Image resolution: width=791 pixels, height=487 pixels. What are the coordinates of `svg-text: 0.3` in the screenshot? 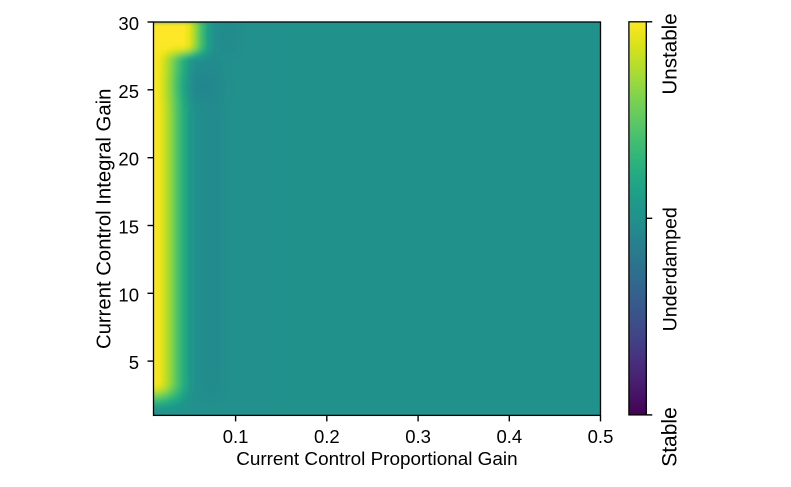 It's located at (418, 436).